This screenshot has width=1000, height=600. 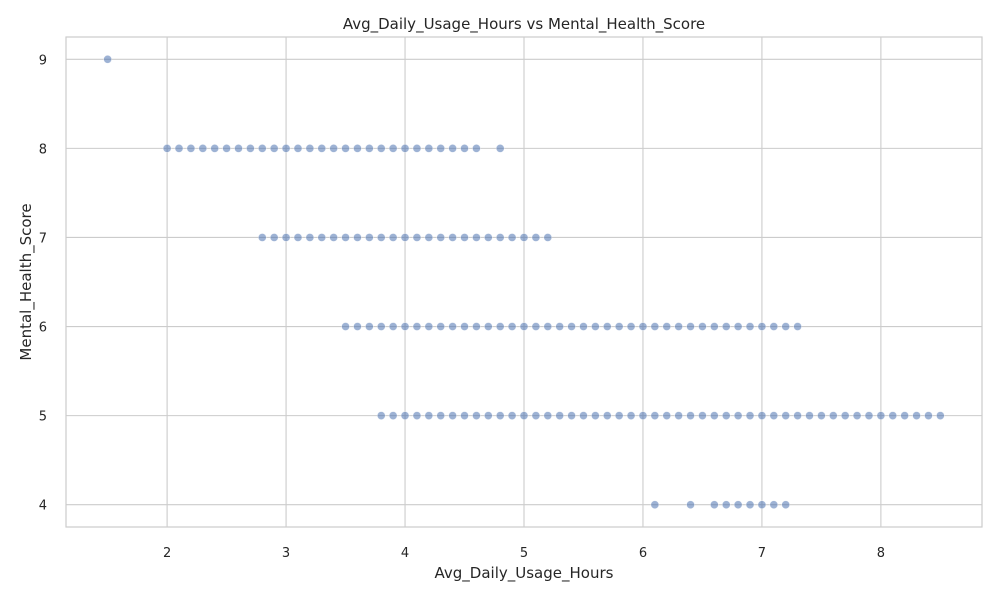 What do you see at coordinates (643, 553) in the screenshot?
I see `x-tick-label: 6` at bounding box center [643, 553].